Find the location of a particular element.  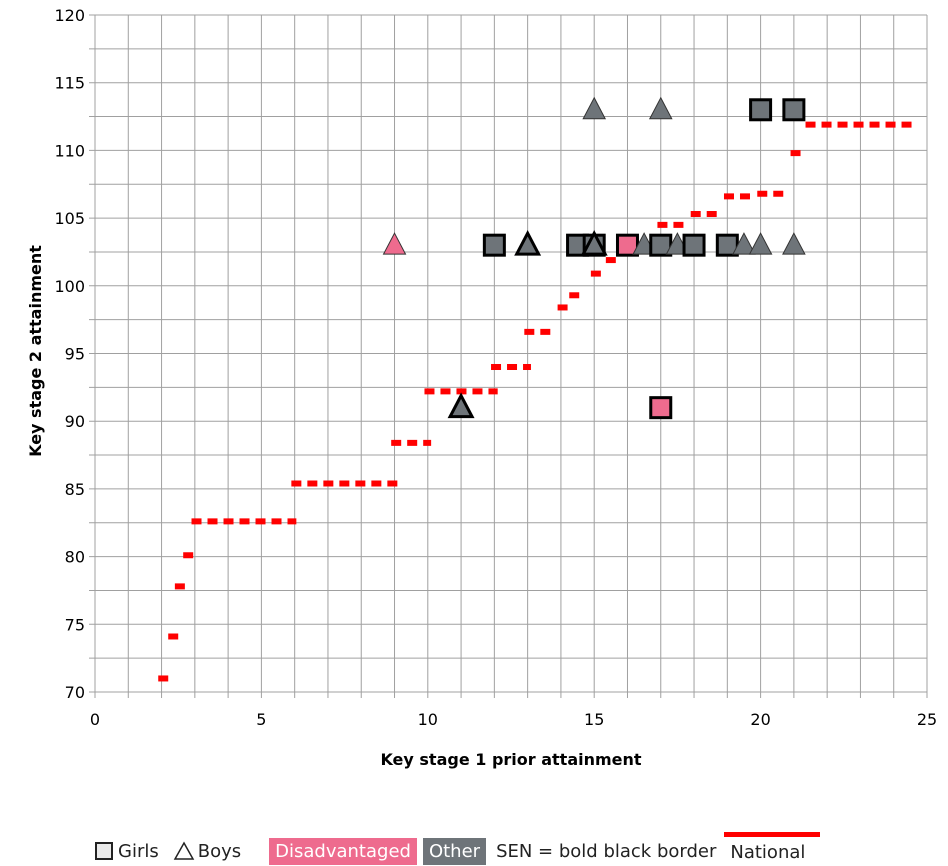

national-line-swatch is located at coordinates (772, 834).